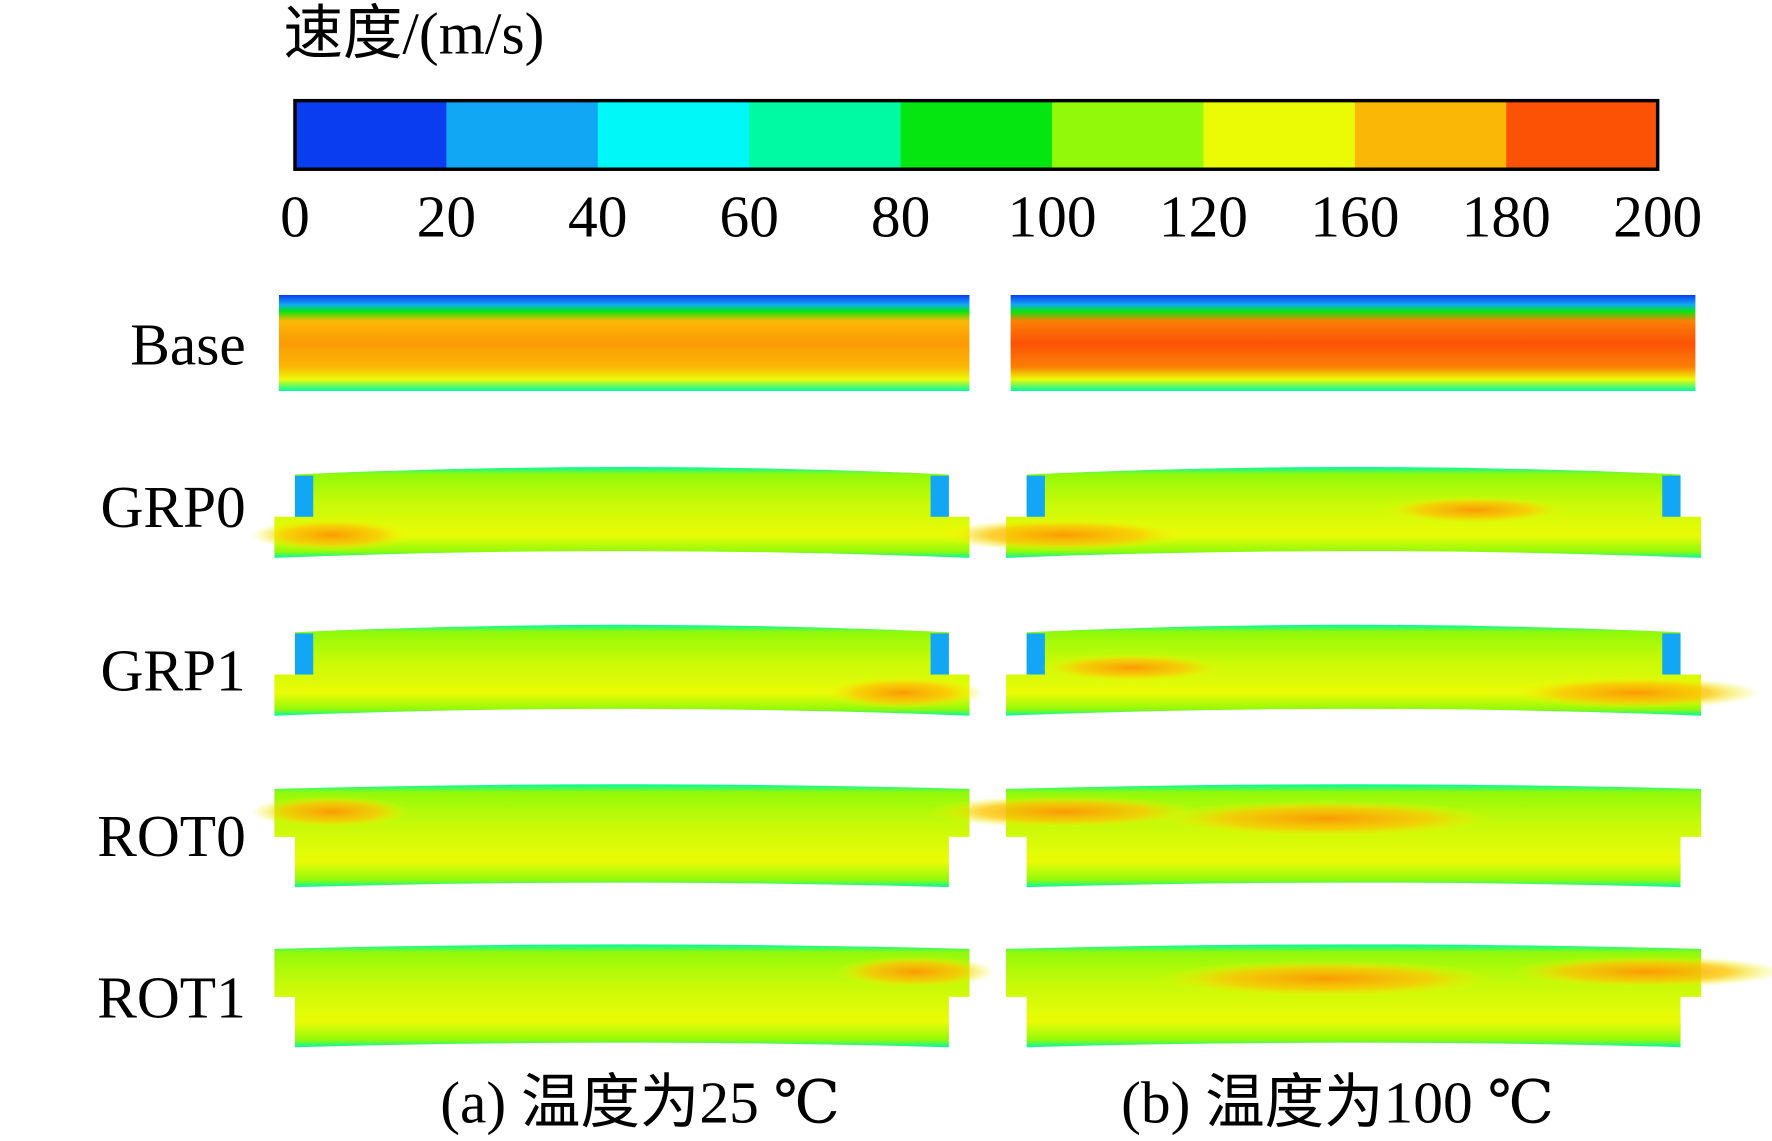 The image size is (1772, 1141). I want to click on row-label: GRP0, so click(172, 507).